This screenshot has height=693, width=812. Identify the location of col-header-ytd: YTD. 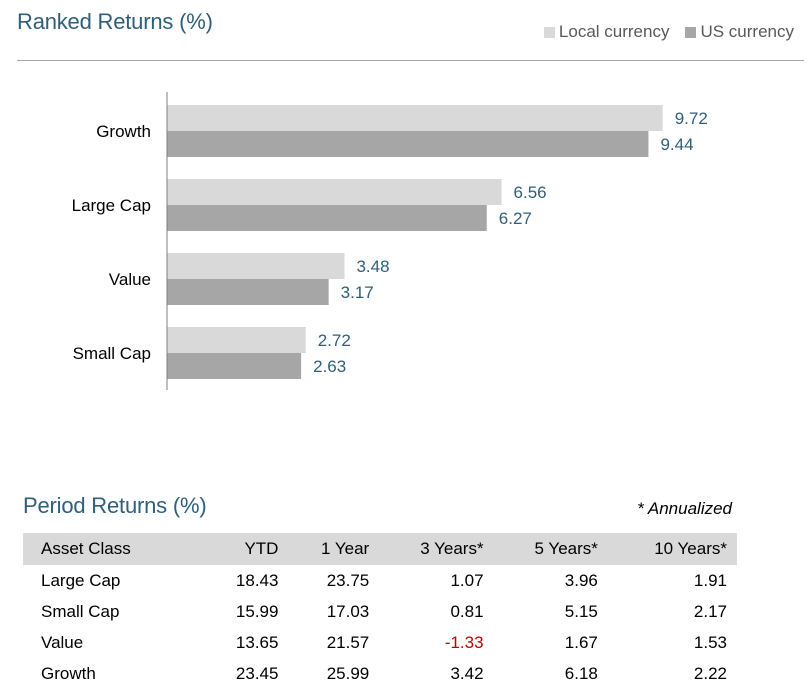
(247, 549).